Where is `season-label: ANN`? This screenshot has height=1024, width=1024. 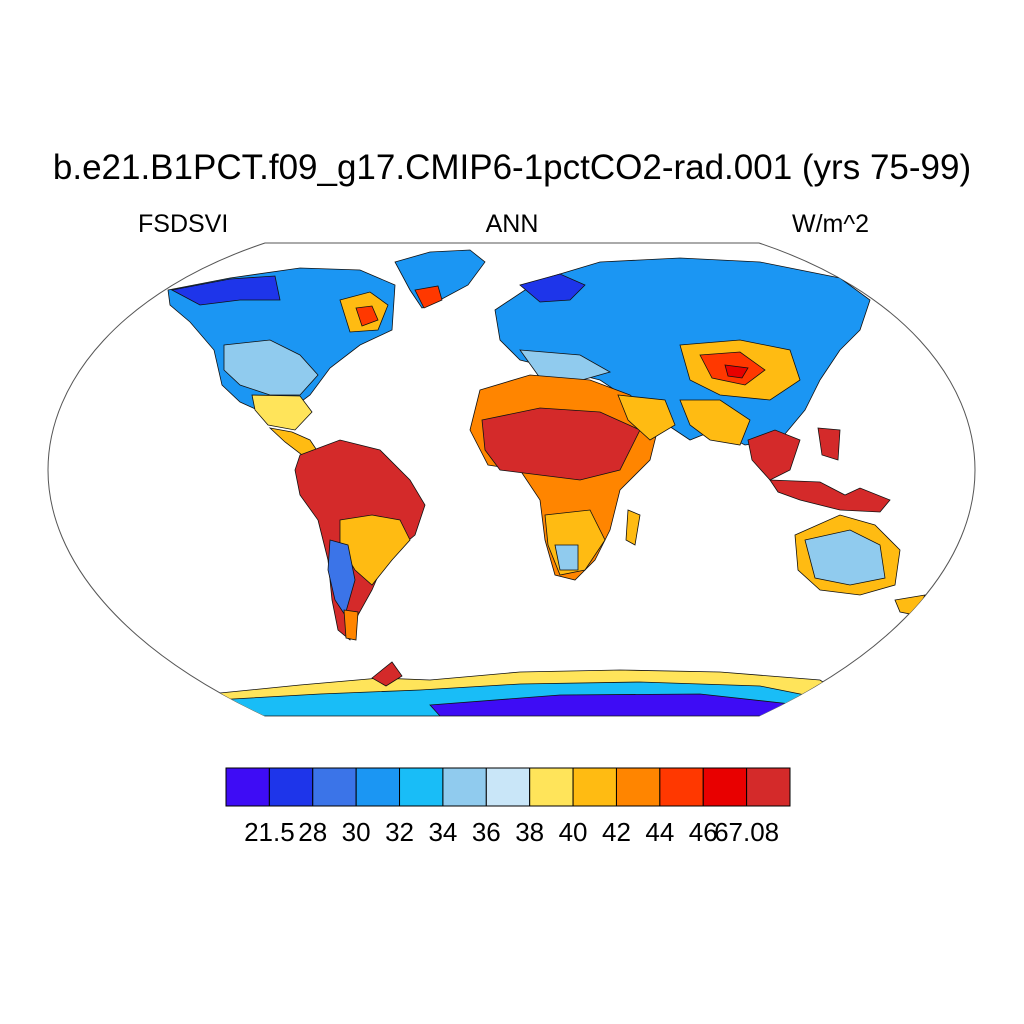 season-label: ANN is located at coordinates (512, 224).